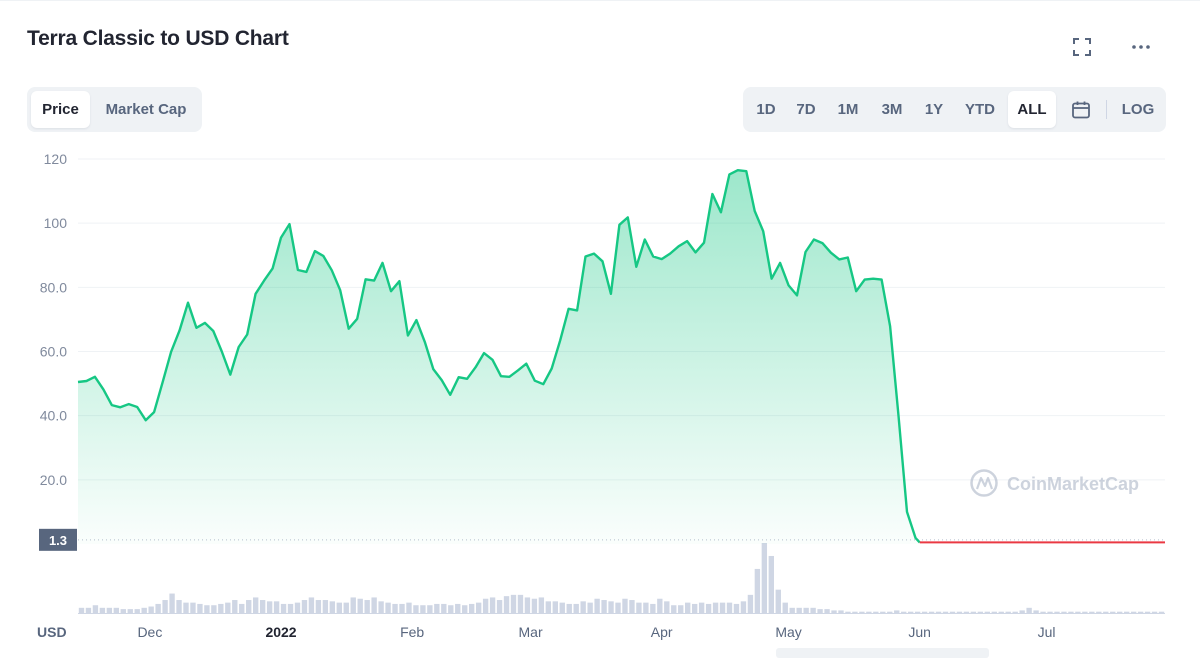 Image resolution: width=1200 pixels, height=658 pixels. Describe the element at coordinates (53, 480) in the screenshot. I see `y-tick-label: 20.0` at that location.